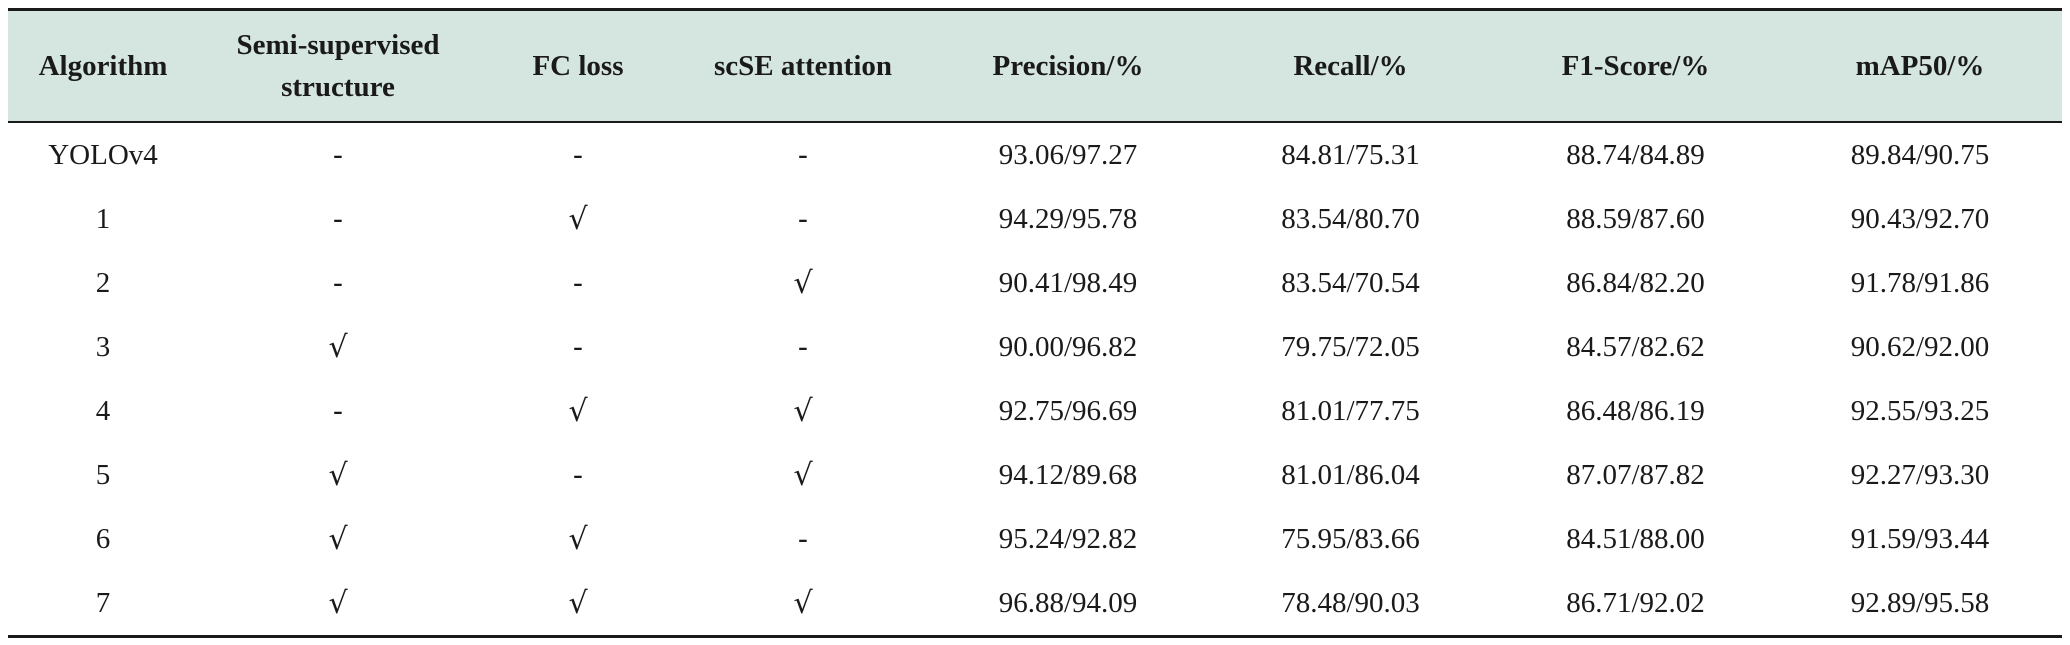 Image resolution: width=2070 pixels, height=645 pixels. I want to click on column-header-scse-attention: scSE attention, so click(803, 65).